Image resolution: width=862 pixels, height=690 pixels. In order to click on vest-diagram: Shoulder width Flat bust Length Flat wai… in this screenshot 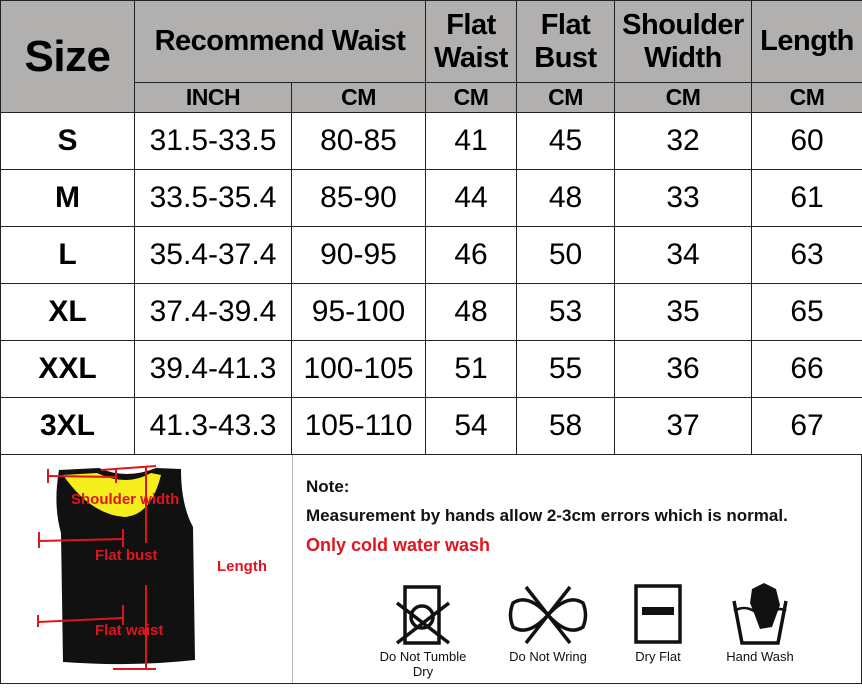, I will do `click(146, 570)`.